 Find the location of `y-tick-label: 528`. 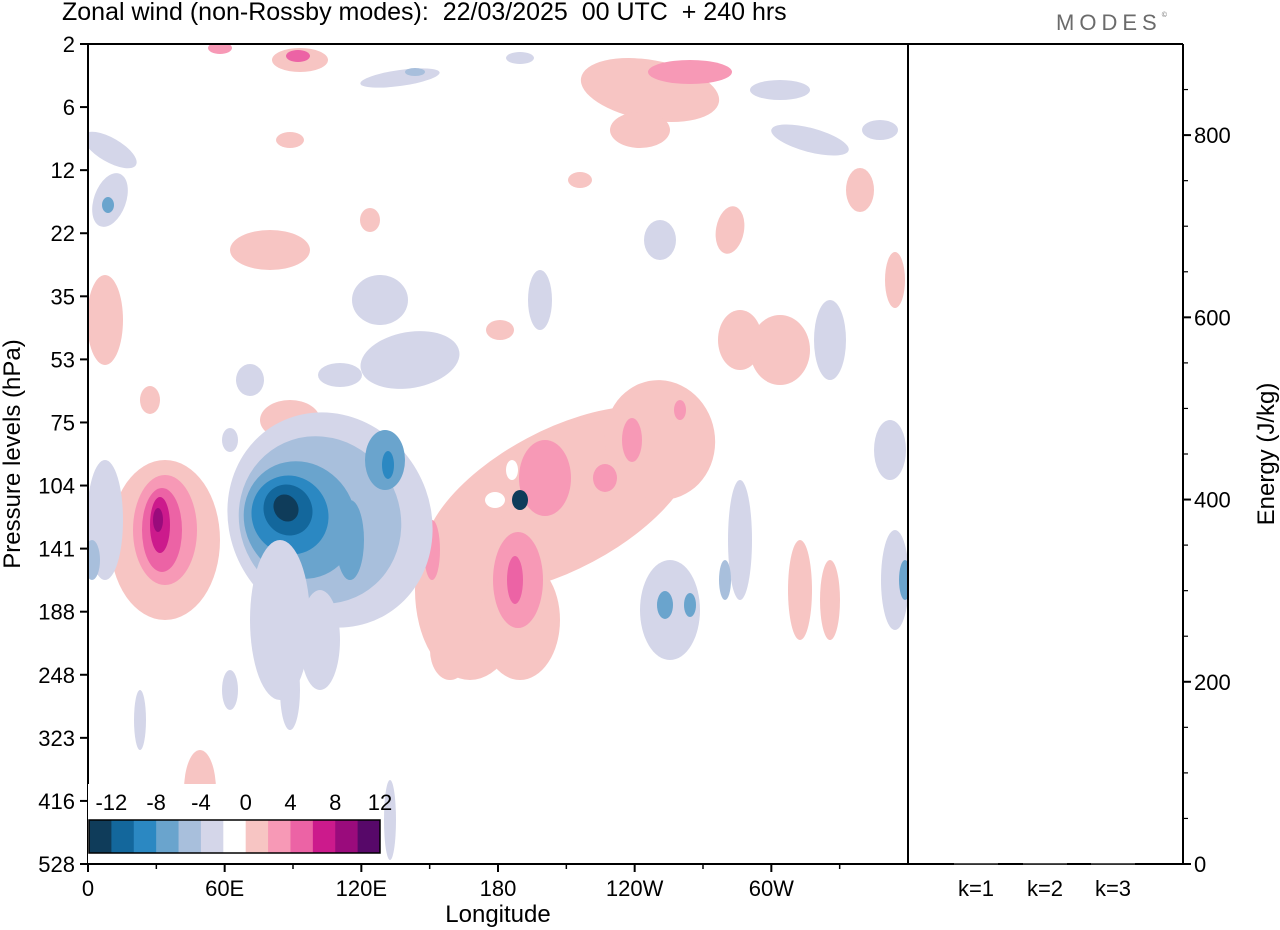

y-tick-label: 528 is located at coordinates (56, 864).